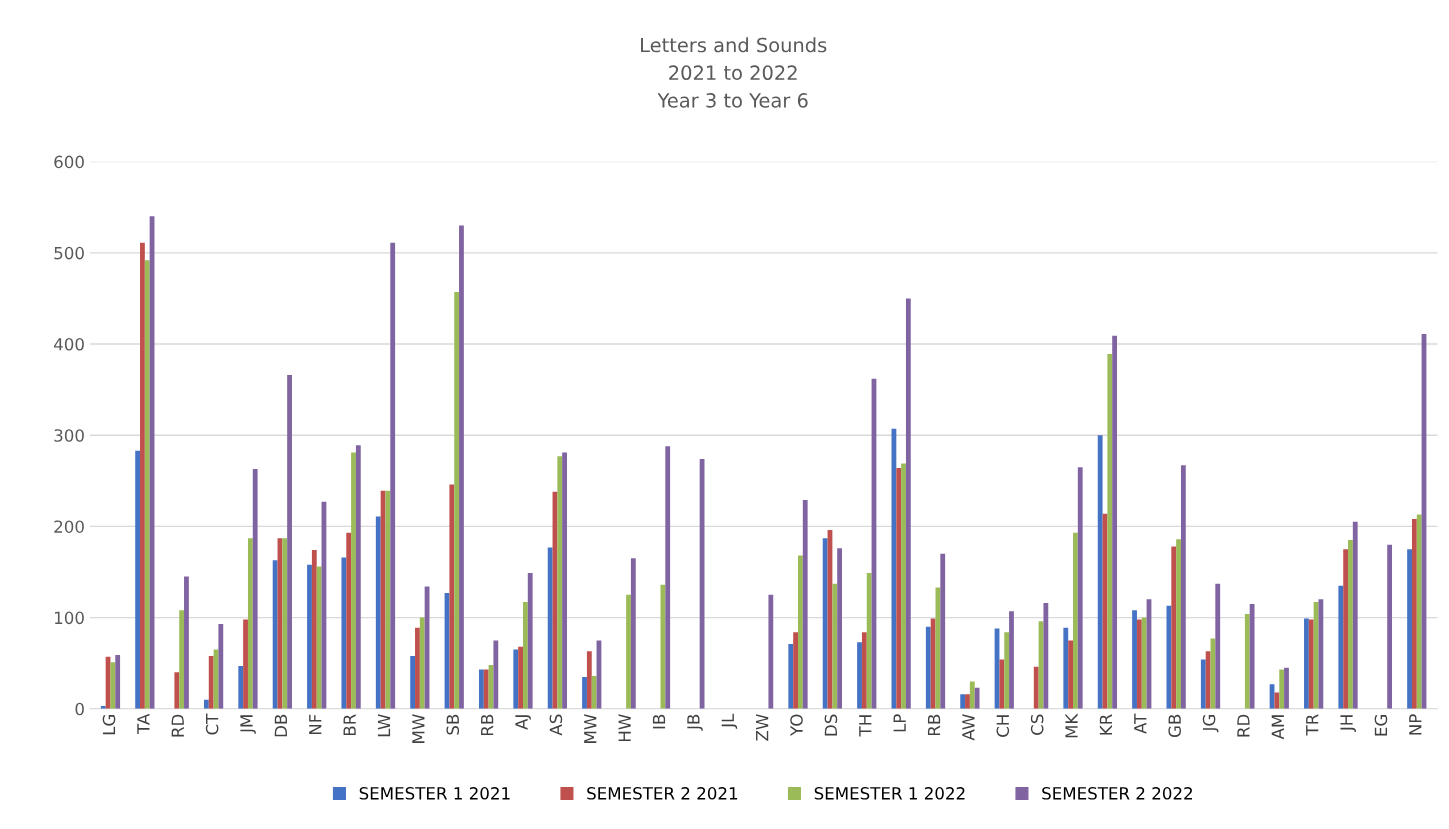 The image size is (1449, 829). What do you see at coordinates (418, 728) in the screenshot?
I see `x-tick-label: MW` at bounding box center [418, 728].